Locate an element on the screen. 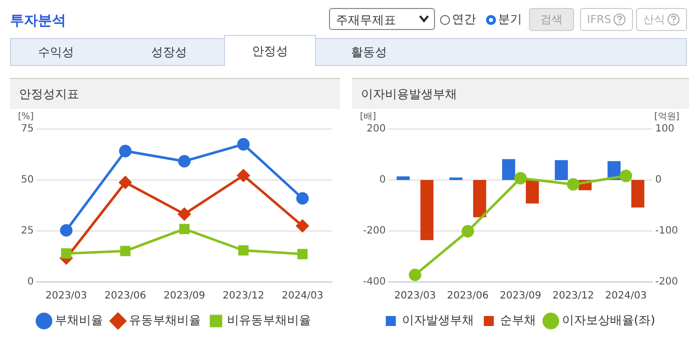  legend-label: 순부채 is located at coordinates (518, 320).